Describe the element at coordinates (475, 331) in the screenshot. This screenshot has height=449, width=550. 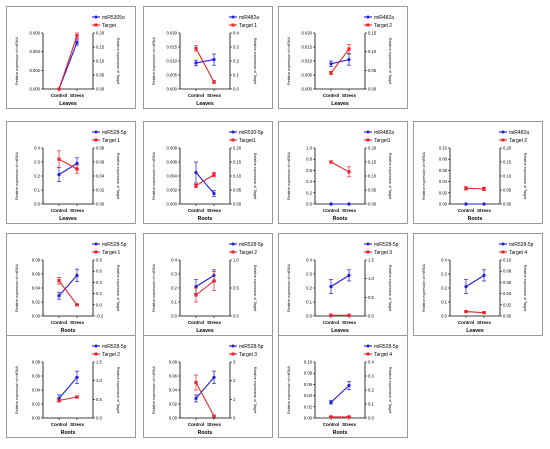
I see `x-axis-label: Leaves` at that location.